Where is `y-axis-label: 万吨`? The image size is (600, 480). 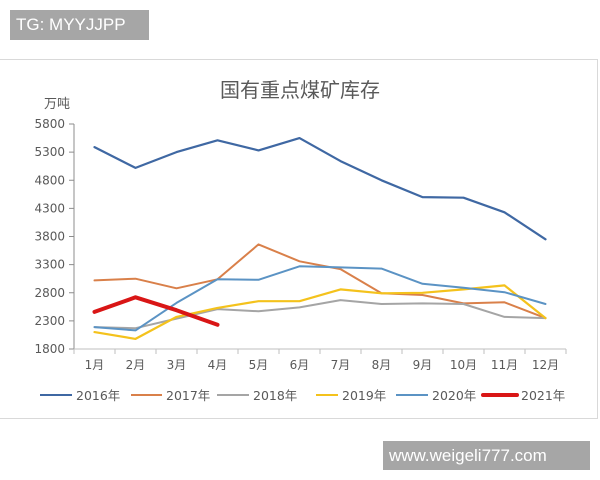
y-axis-label: 万吨 is located at coordinates (57, 104).